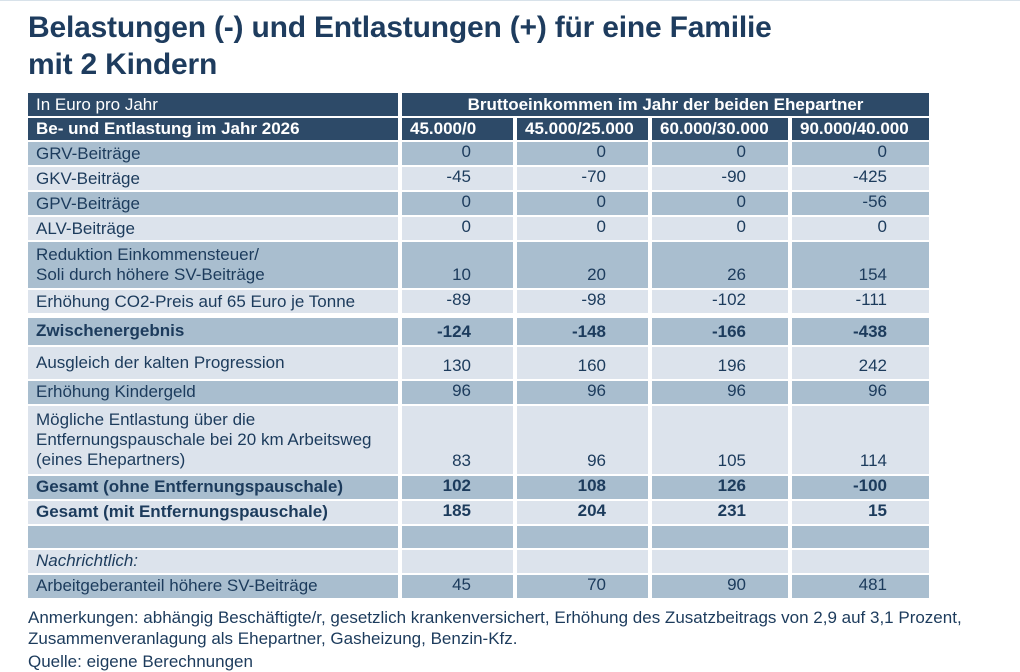 The height and width of the screenshot is (672, 1020). Describe the element at coordinates (215, 330) in the screenshot. I see `row-label: Zwischenergebnis` at that location.